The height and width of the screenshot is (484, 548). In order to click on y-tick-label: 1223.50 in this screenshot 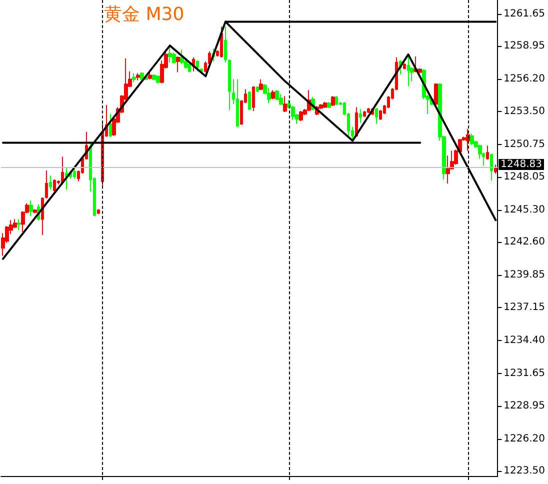, I will do `click(525, 471)`.